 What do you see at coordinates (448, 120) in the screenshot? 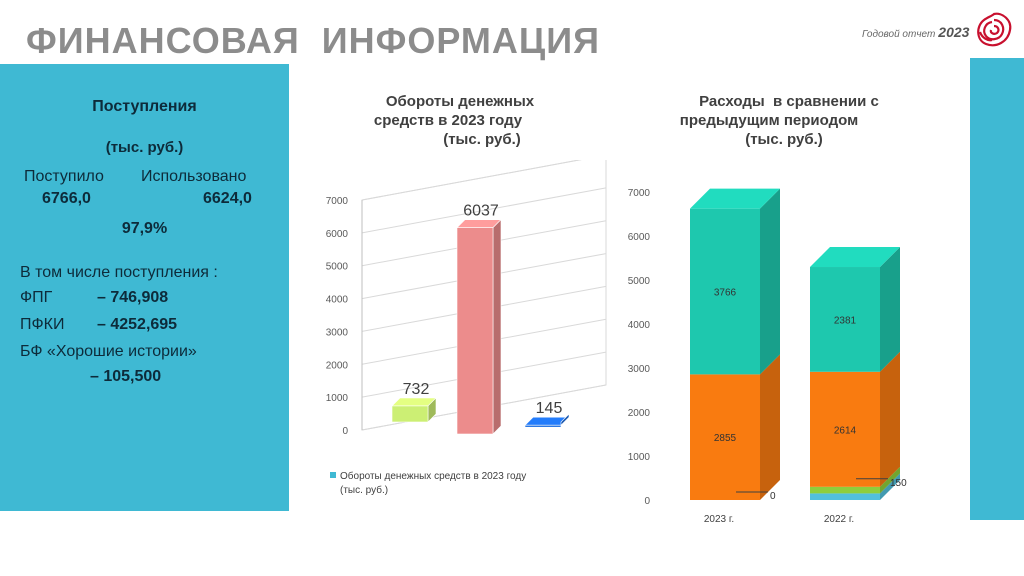
I see `chart1-title-line2: средств в 2023 году` at bounding box center [448, 120].